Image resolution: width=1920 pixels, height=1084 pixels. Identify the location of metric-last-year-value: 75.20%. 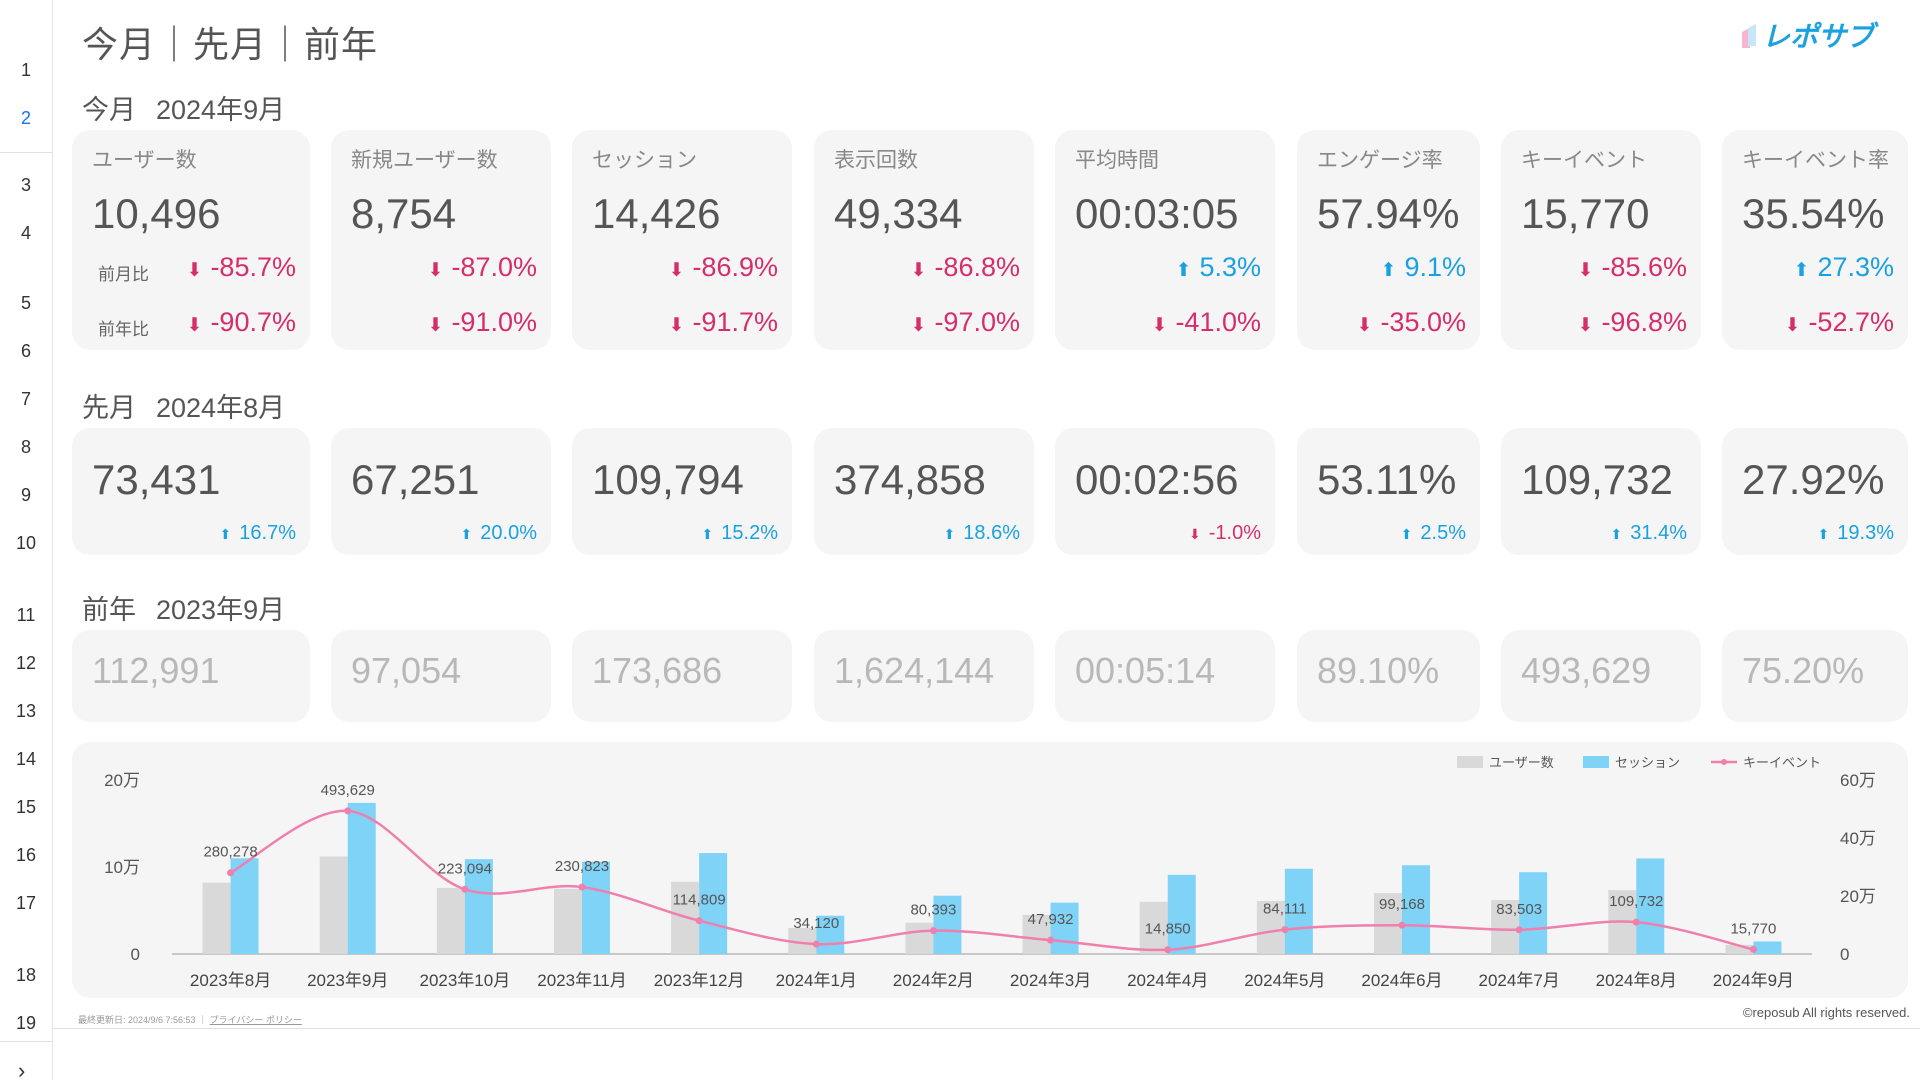
(1803, 670).